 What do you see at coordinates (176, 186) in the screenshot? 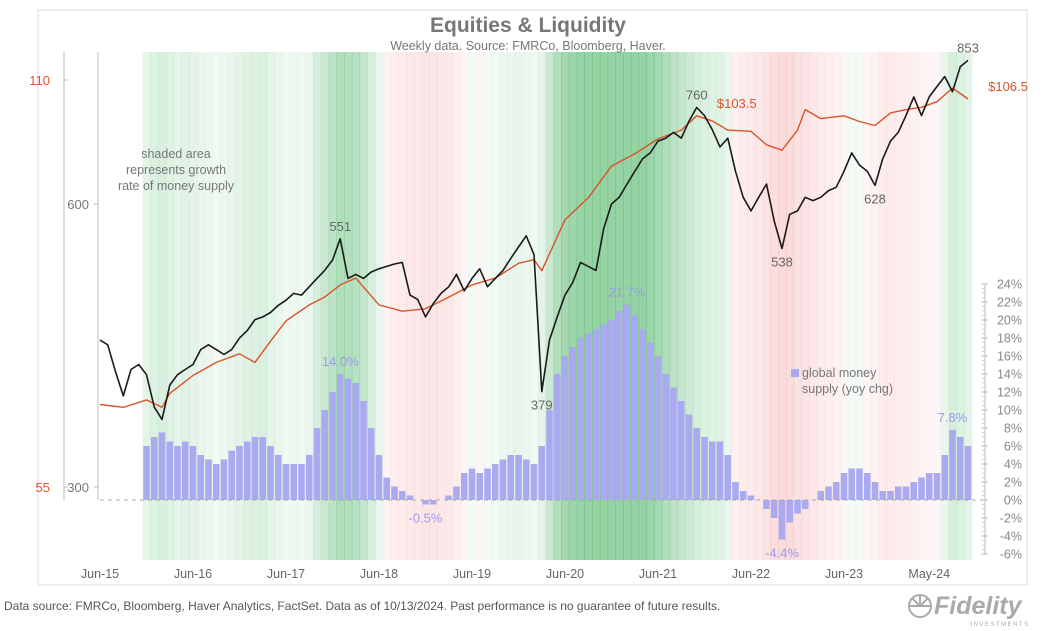
I see `shading-note-line: rate of money supply` at bounding box center [176, 186].